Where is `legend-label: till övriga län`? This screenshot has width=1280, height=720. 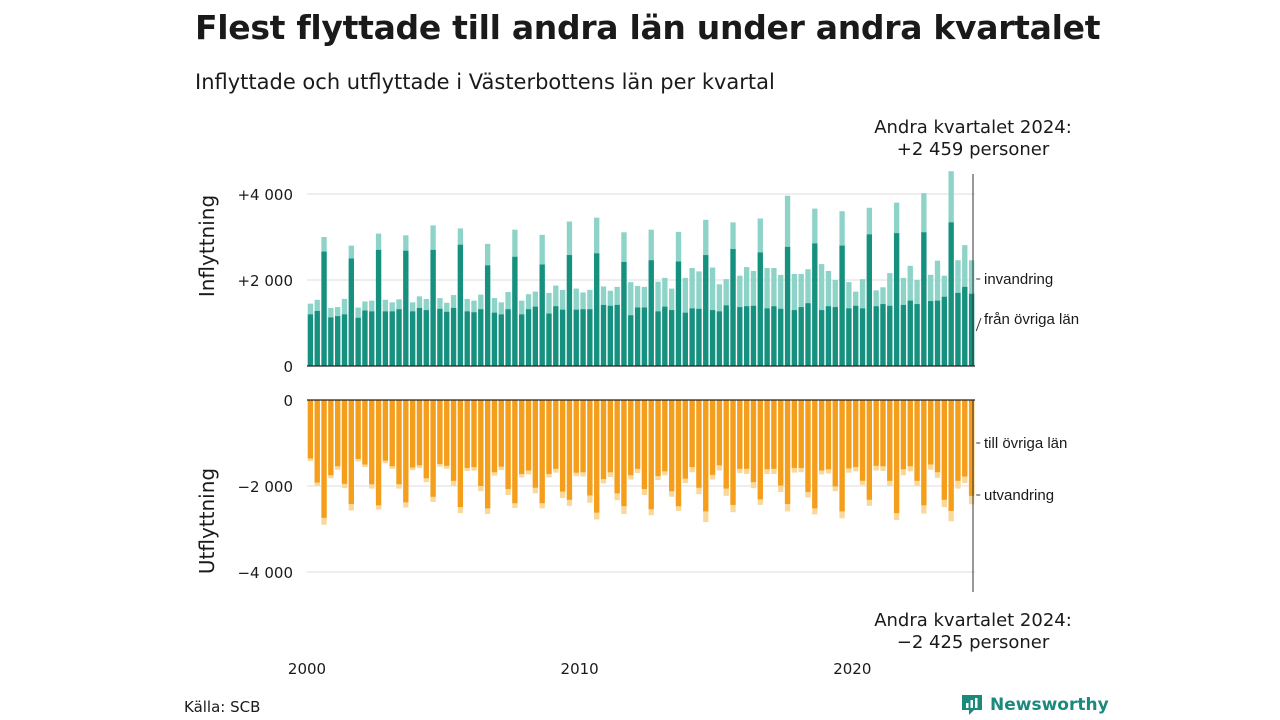 legend-label: till övriga län is located at coordinates (1025, 443).